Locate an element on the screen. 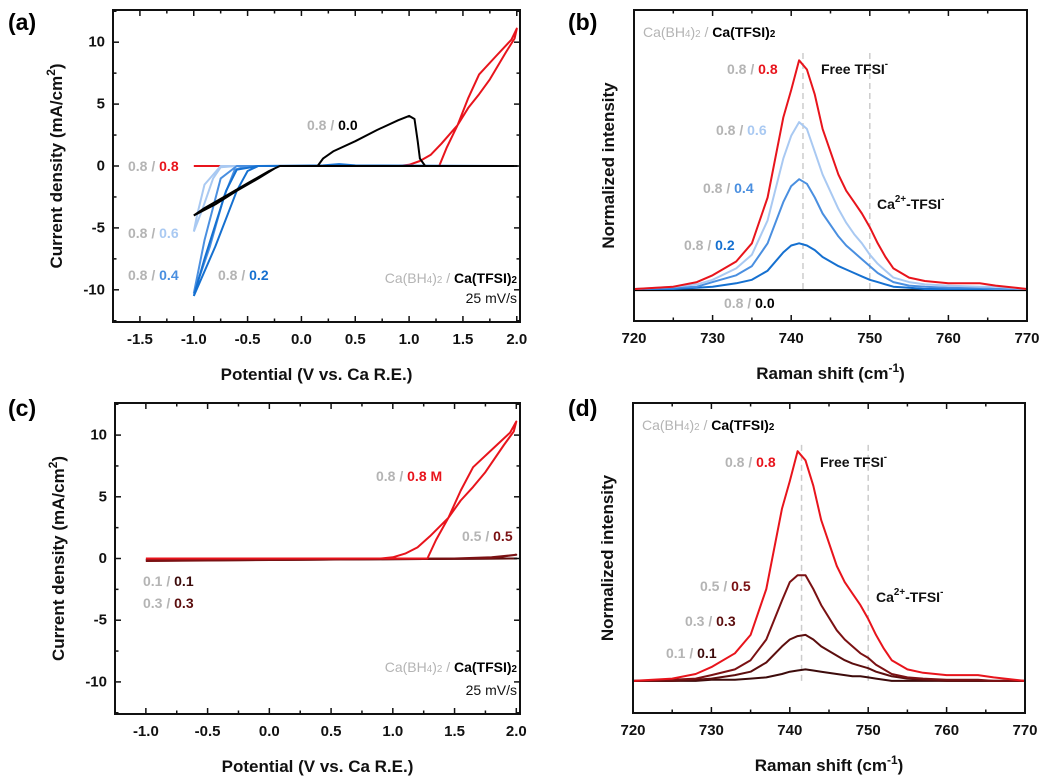 The height and width of the screenshot is (776, 1050). panel-label: (b) is located at coordinates (582, 22).